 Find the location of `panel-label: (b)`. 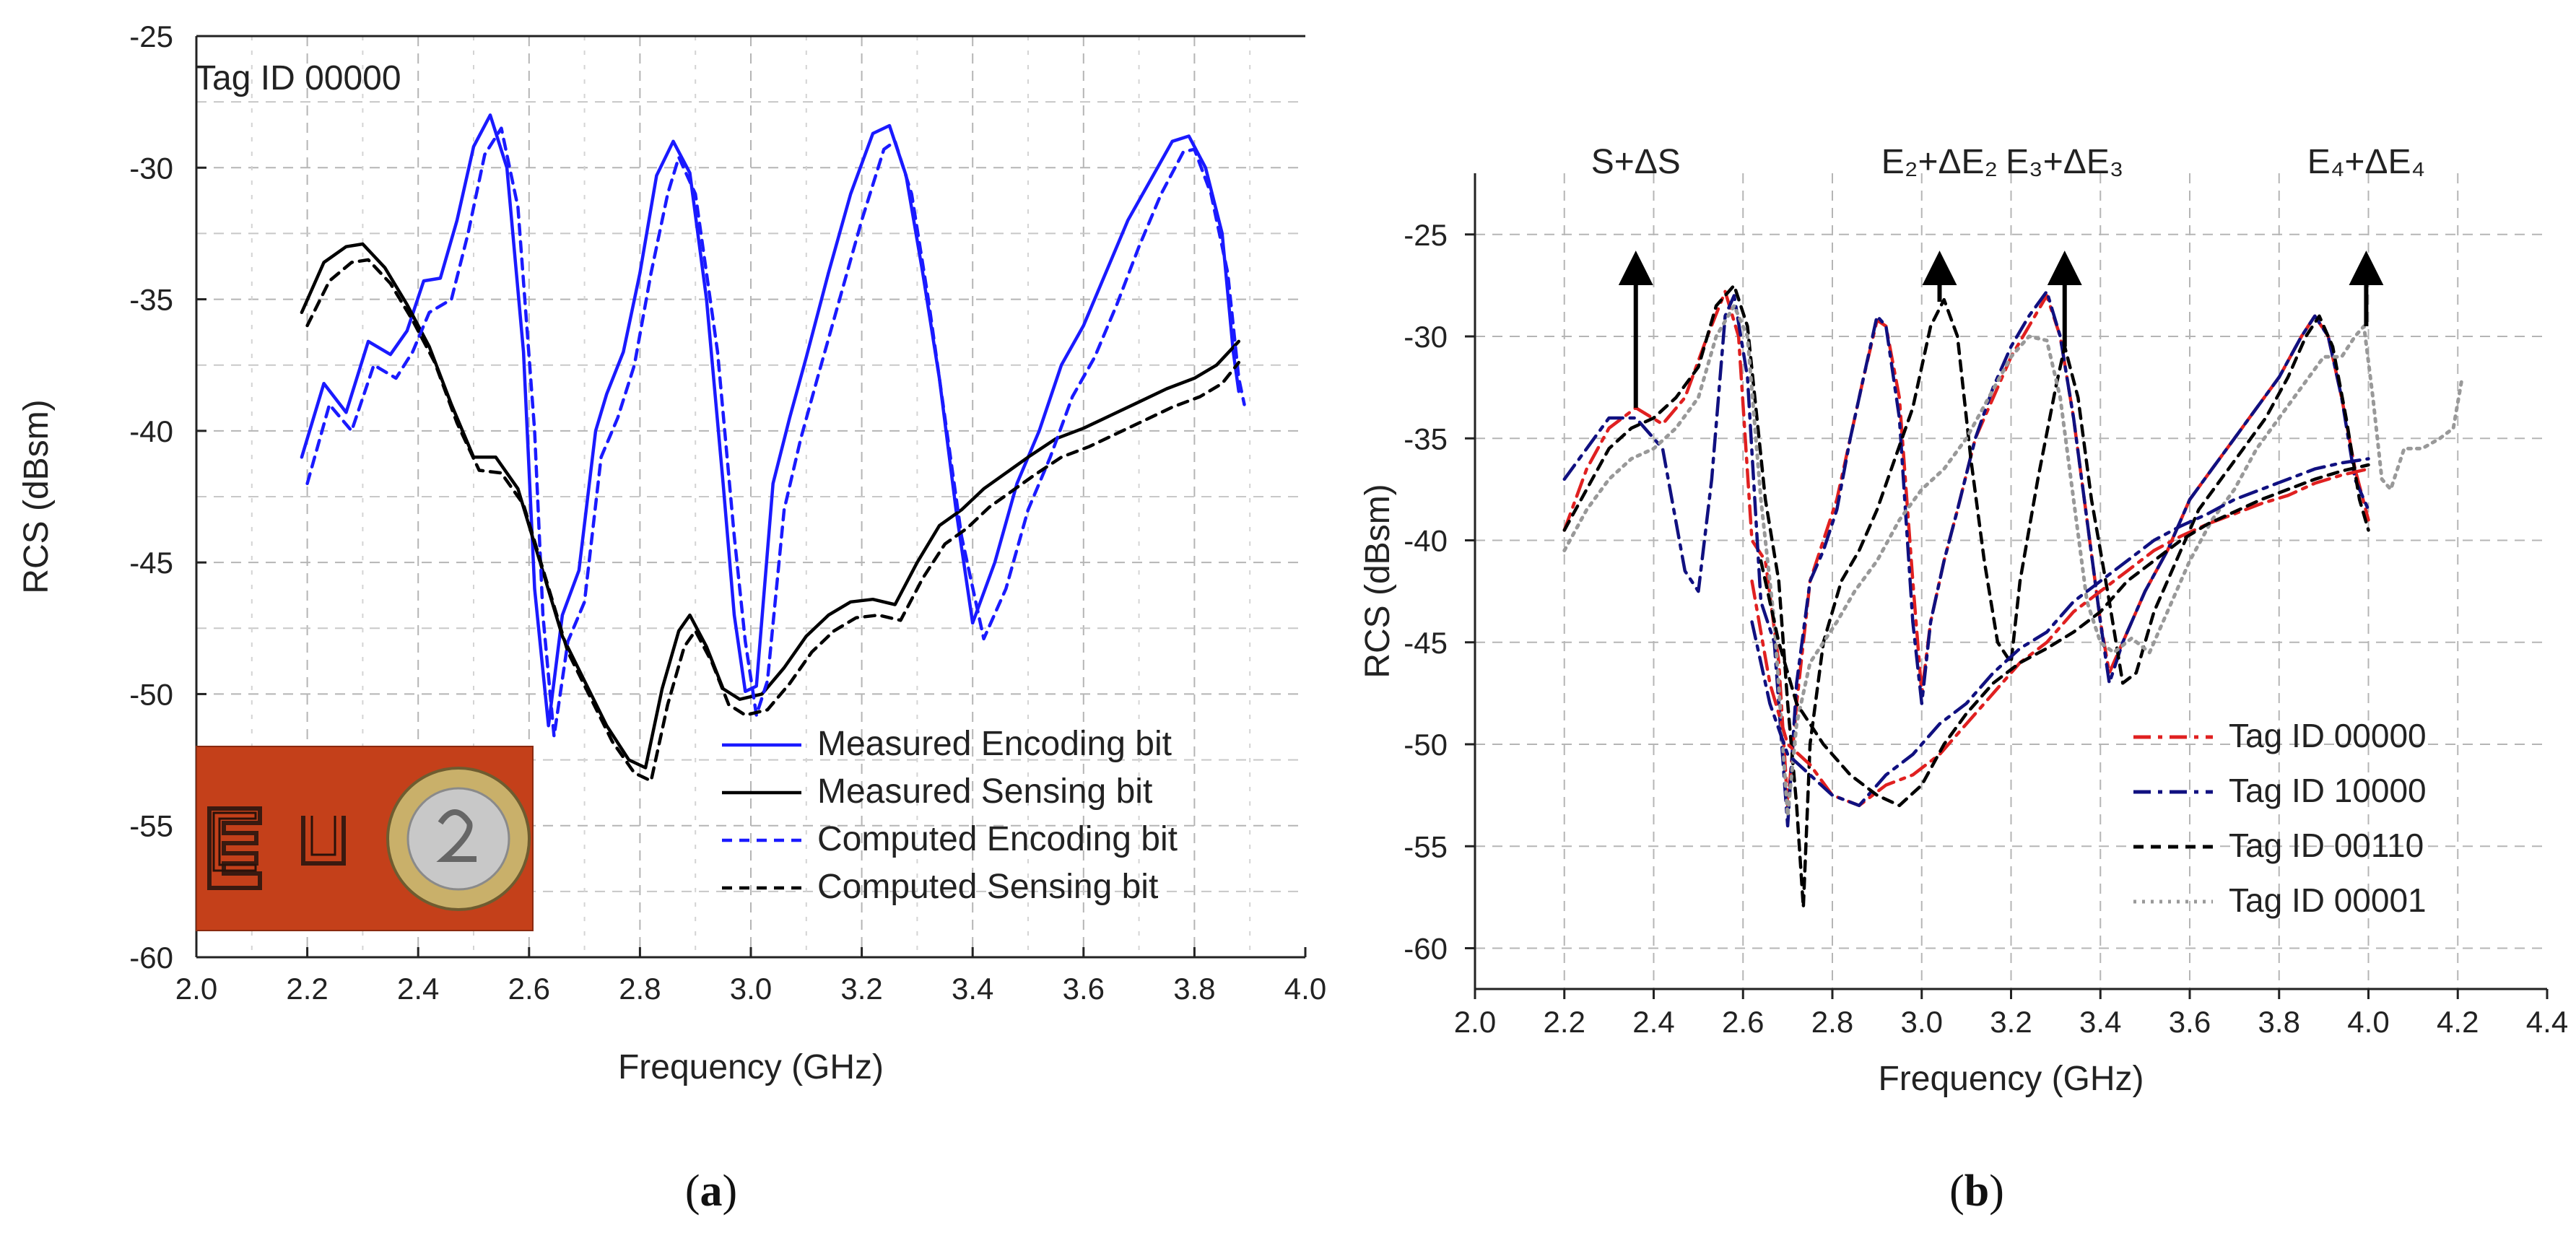

panel-label: (b) is located at coordinates (1976, 1191).